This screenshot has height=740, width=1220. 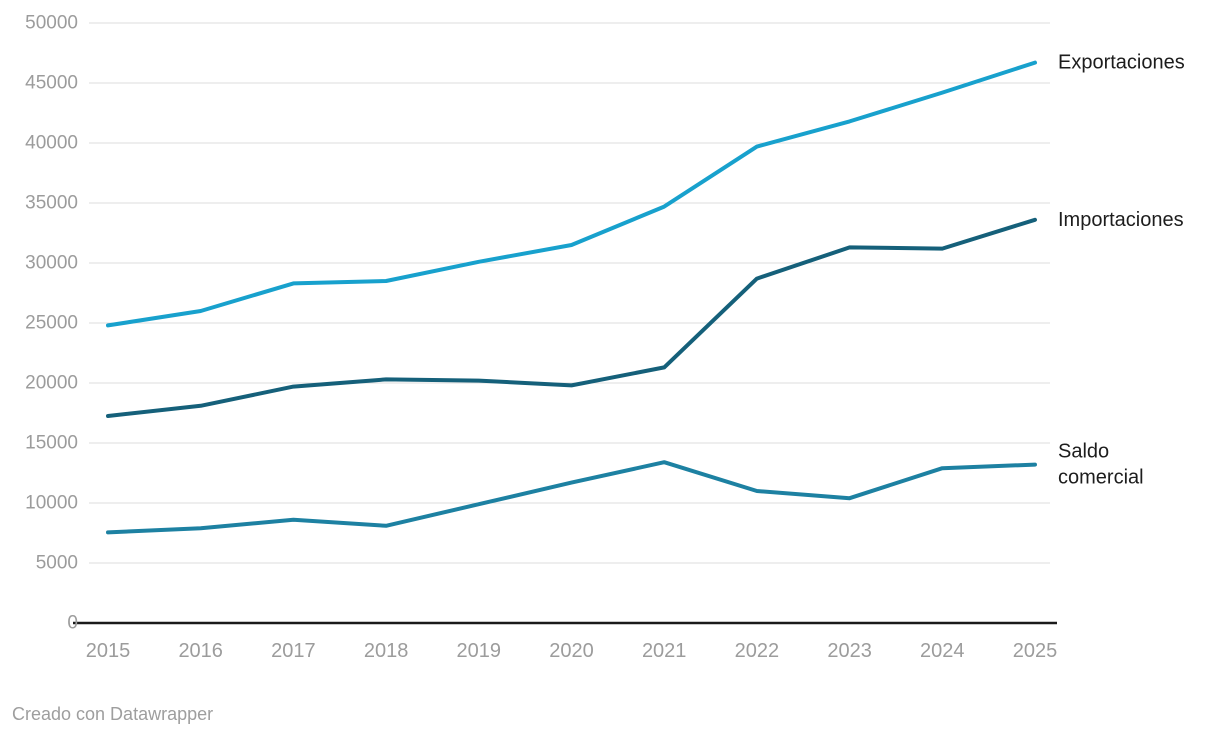 I want to click on y-axis-tick-label: 0, so click(x=72, y=623).